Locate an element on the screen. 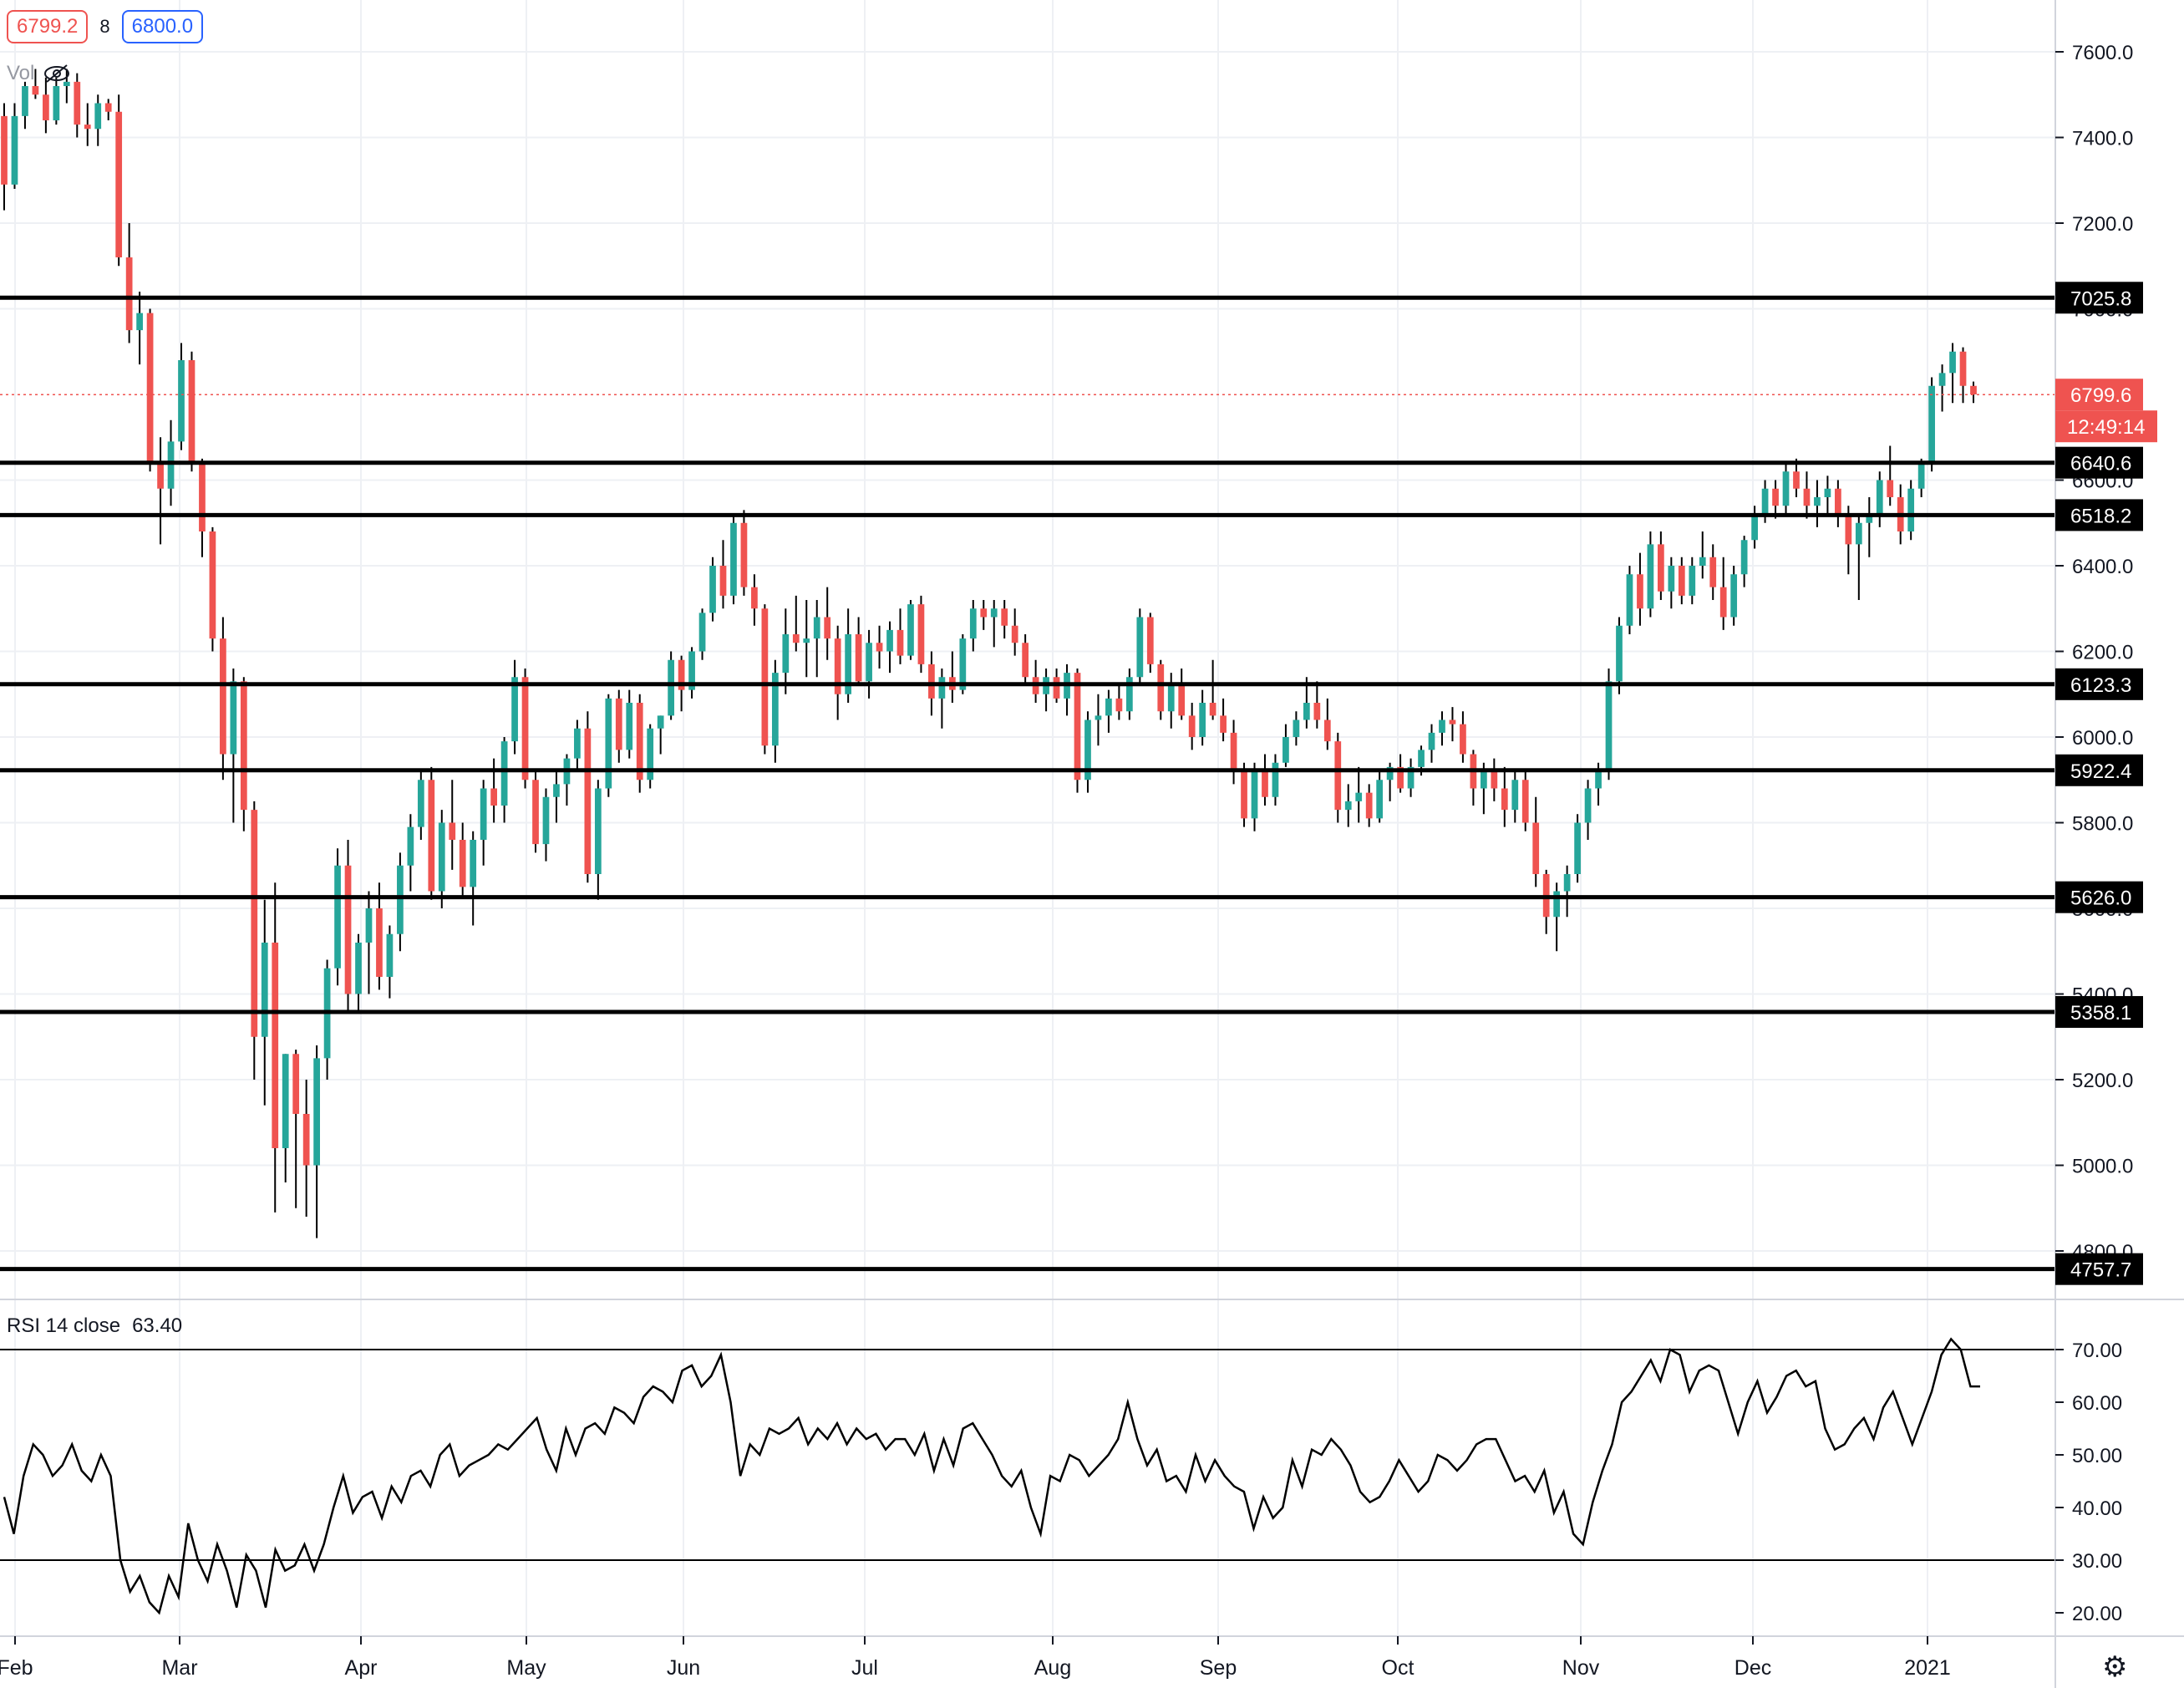 The image size is (2184, 1688). buy-price-button: 6800.0 is located at coordinates (162, 26).